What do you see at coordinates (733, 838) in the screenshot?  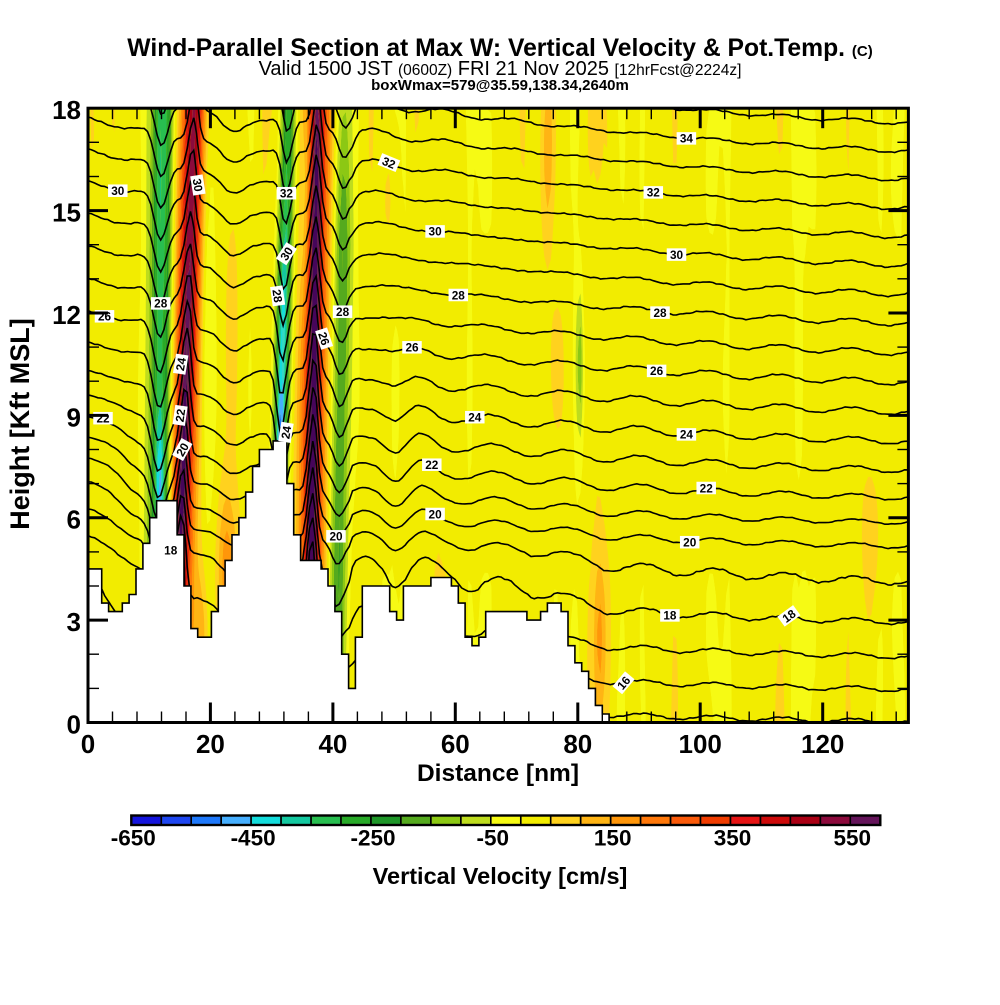 I see `svg-text: 350` at bounding box center [733, 838].